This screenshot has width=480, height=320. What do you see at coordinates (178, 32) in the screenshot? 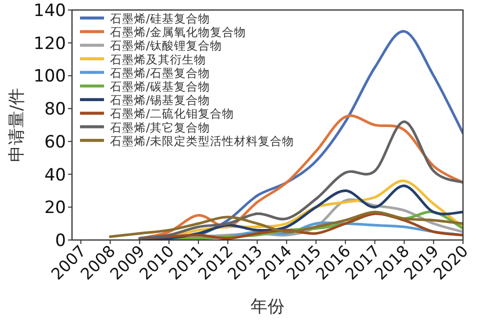
I see `legend-label: 石墨烯/金属氧化物复合物` at bounding box center [178, 32].